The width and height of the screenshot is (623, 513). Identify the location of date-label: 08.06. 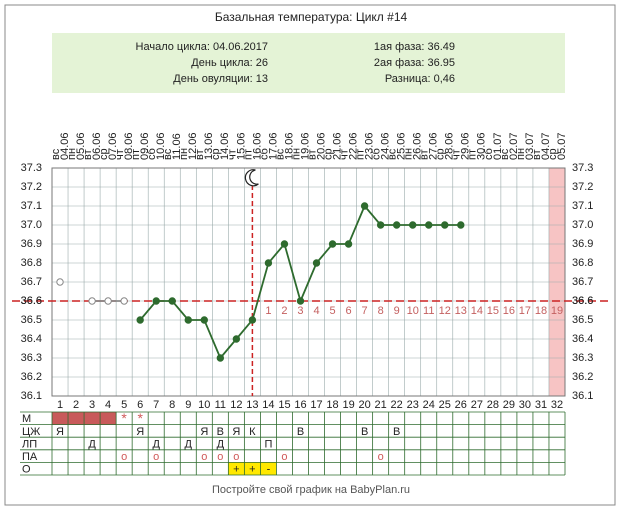
(129, 146).